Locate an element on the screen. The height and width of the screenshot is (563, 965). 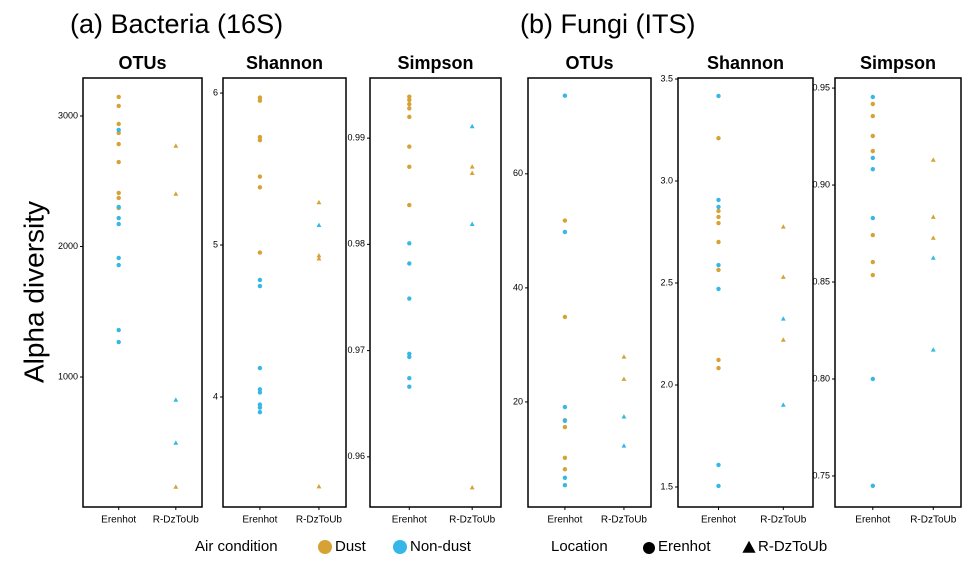
y-tick-label: 6 is located at coordinates (215, 92).